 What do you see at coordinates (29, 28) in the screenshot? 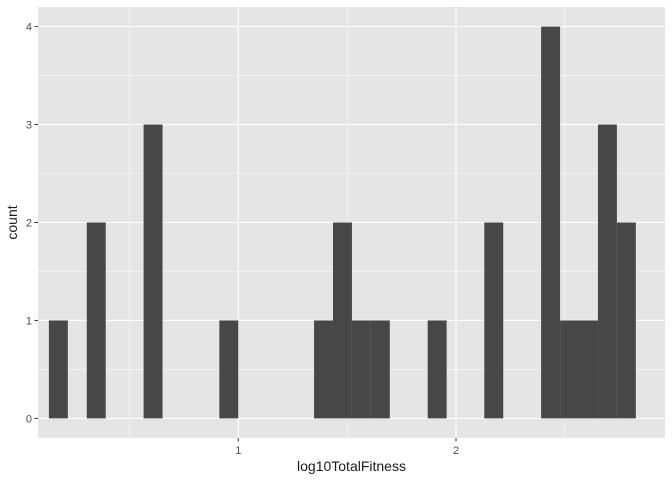
I see `y-tick-label: 4` at bounding box center [29, 28].